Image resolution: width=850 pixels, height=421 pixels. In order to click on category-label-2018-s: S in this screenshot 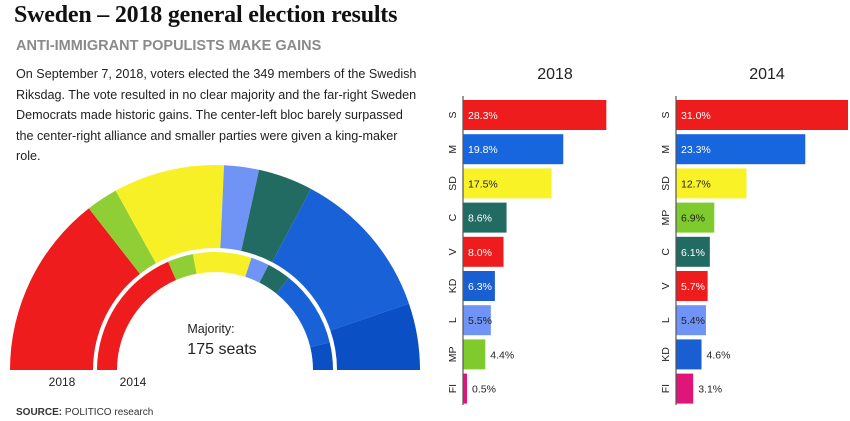, I will do `click(453, 114)`.